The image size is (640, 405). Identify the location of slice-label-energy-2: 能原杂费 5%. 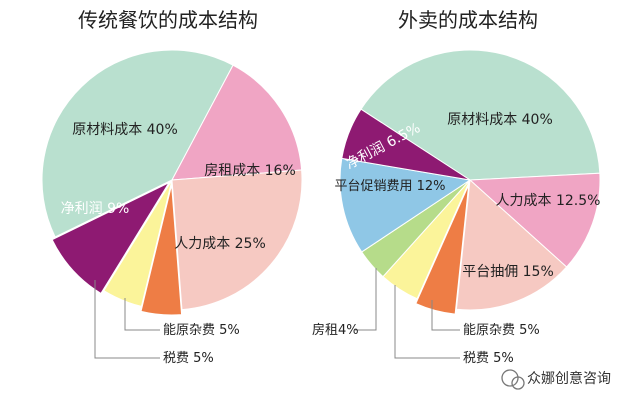
(501, 330).